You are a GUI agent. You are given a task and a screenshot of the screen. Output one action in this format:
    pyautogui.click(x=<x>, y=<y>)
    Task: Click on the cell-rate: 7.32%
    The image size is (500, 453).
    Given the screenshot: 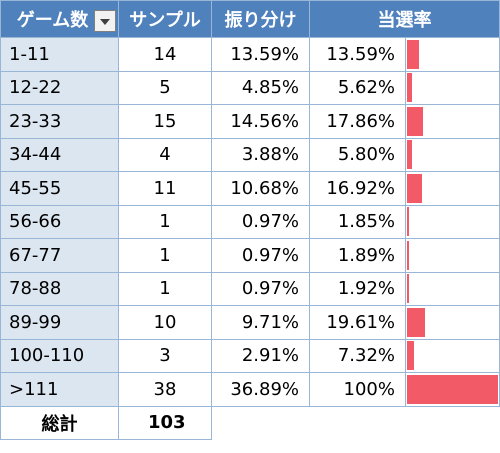 What is the action you would take?
    pyautogui.click(x=357, y=355)
    